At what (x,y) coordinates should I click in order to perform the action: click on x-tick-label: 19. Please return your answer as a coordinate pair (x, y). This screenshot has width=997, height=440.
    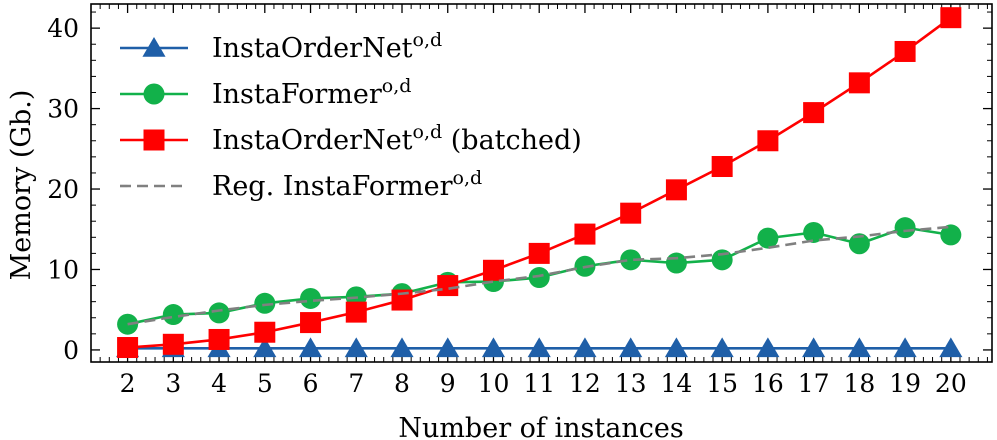
    Looking at the image, I should click on (905, 383).